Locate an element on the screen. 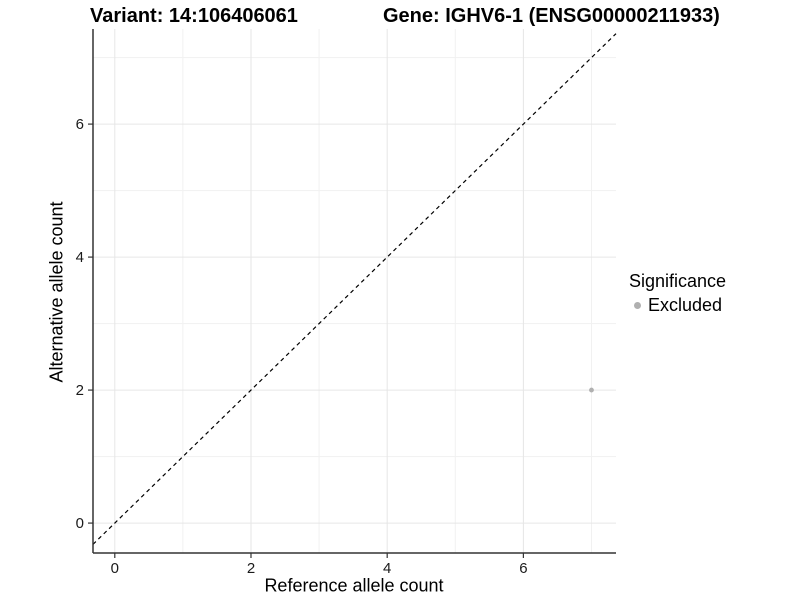  y-axis-label: Alternative allele count is located at coordinates (56, 292).